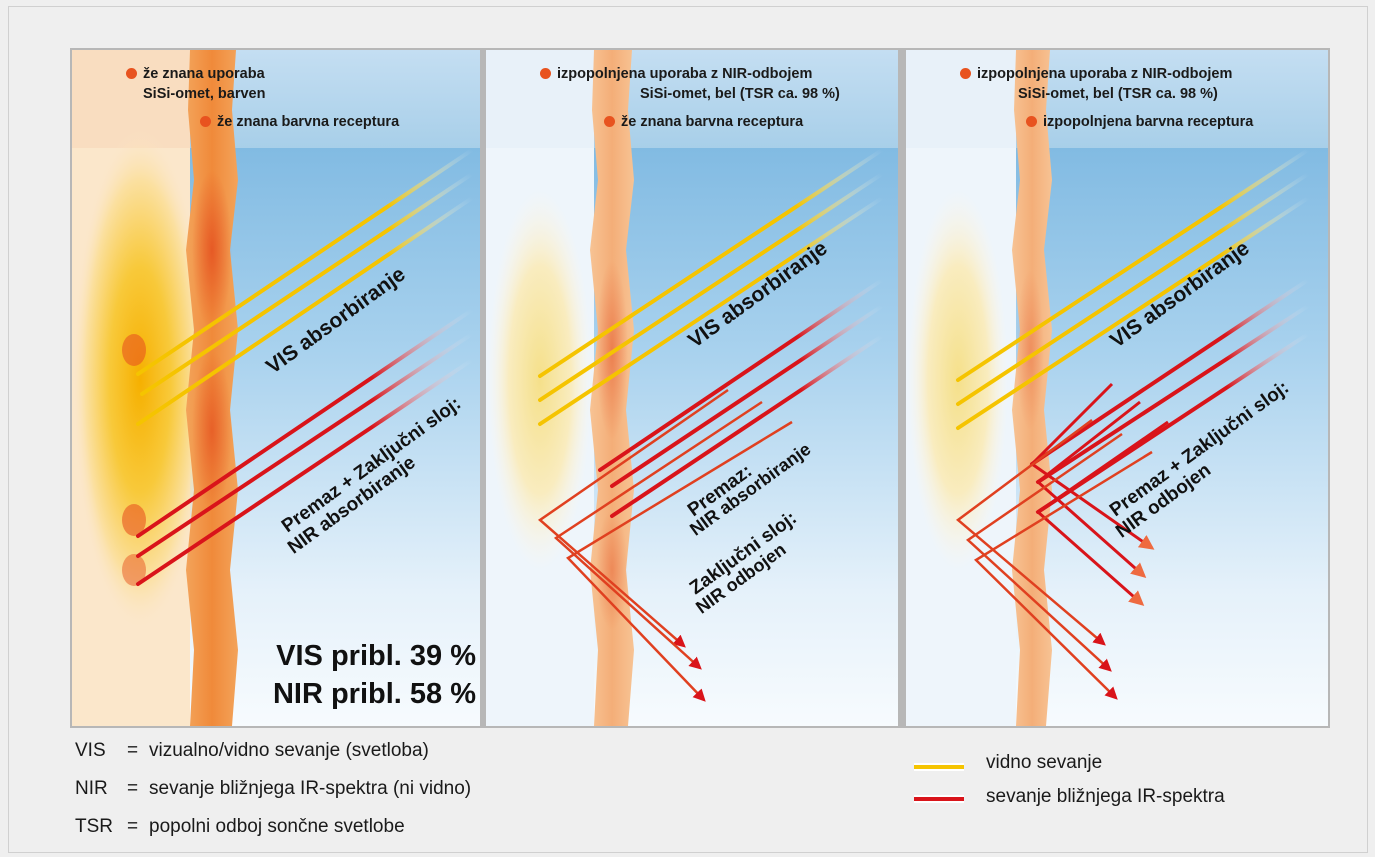 Image resolution: width=1375 pixels, height=857 pixels. I want to click on panel-2-usage-label: izpopolnjena uporaba z NIR-odbojem, so click(676, 74).